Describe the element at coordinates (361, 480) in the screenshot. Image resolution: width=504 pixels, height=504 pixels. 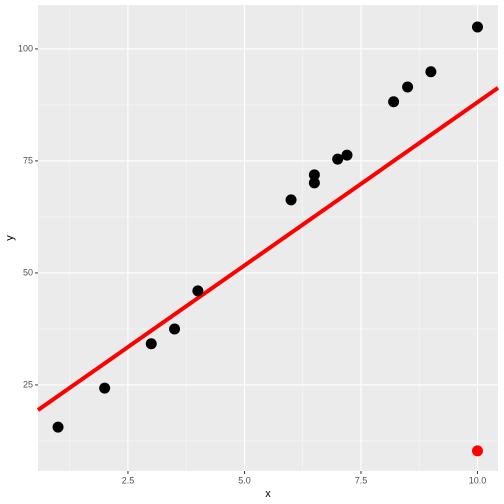
I see `x-tick-label: 7.5` at that location.